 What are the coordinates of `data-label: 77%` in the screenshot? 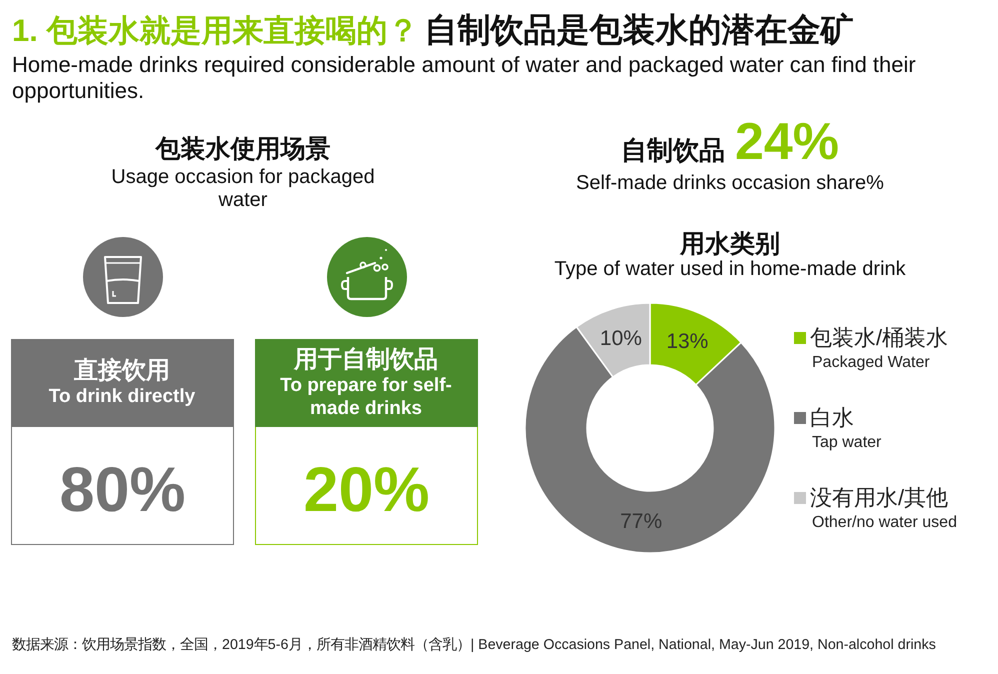 It's located at (641, 522).